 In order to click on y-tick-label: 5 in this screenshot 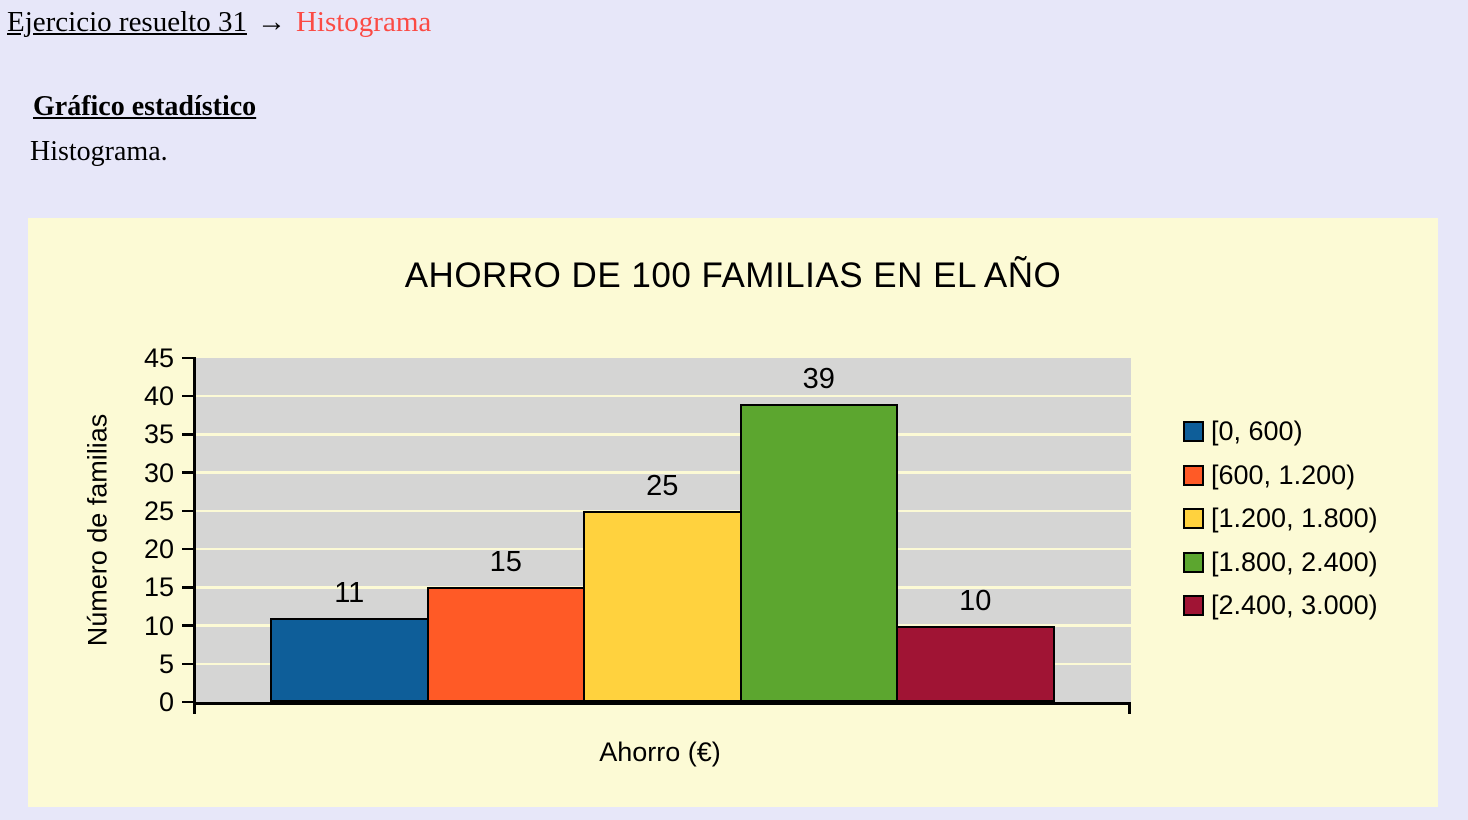, I will do `click(166, 663)`.